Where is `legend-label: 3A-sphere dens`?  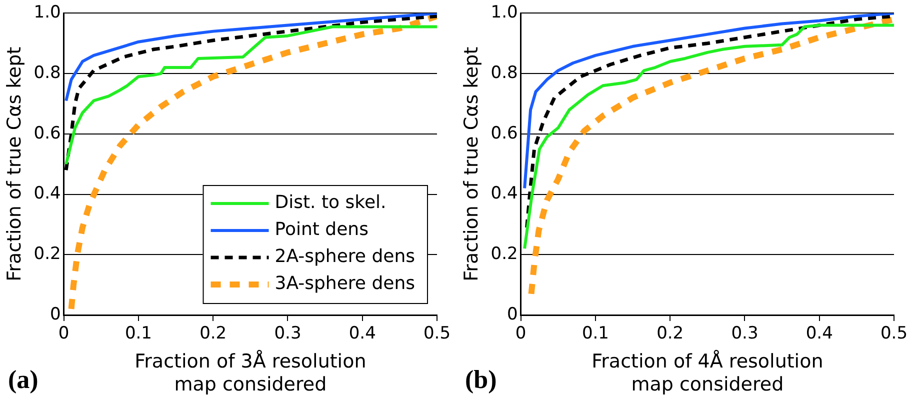
legend-label: 3A-sphere dens is located at coordinates (345, 283).